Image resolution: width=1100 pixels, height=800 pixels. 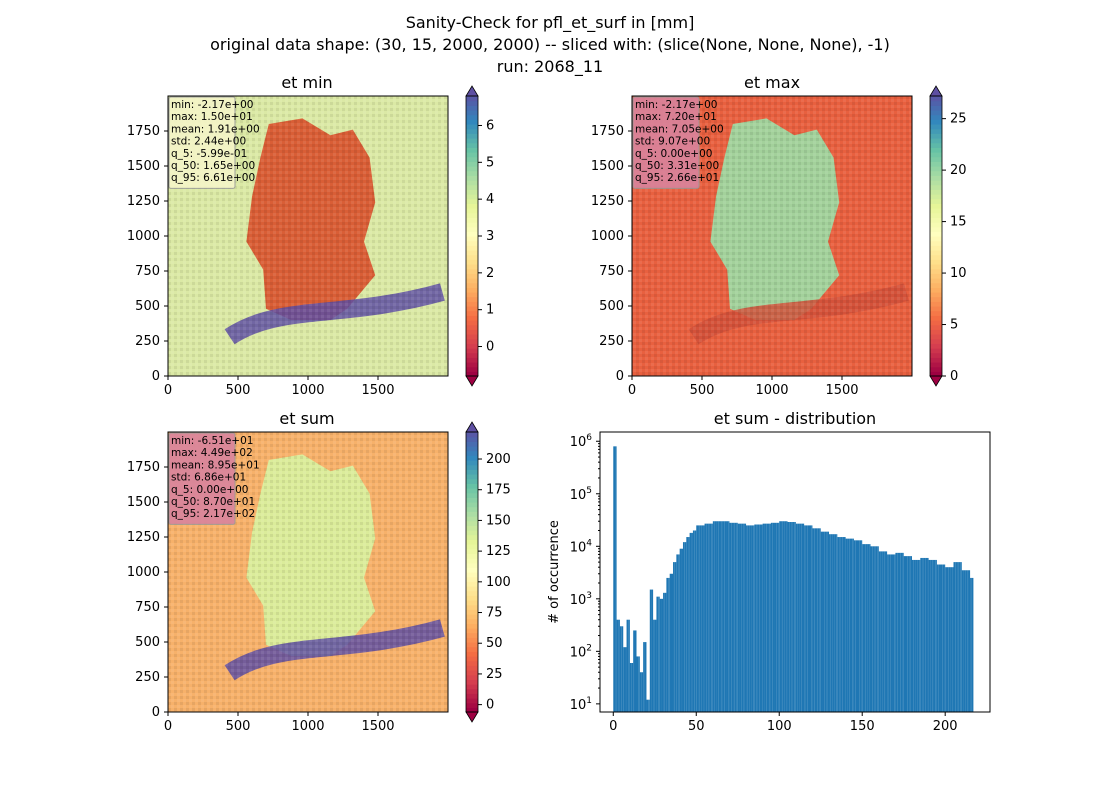 I want to click on colorbar-tick-label: 50, so click(x=494, y=643).